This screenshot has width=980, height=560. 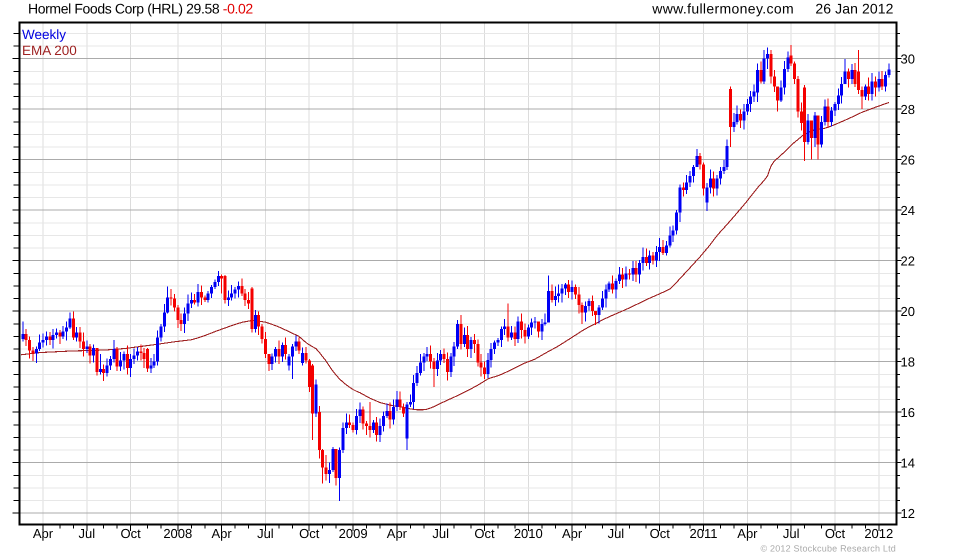 I want to click on svg-text: EMA 200, so click(x=49, y=50).